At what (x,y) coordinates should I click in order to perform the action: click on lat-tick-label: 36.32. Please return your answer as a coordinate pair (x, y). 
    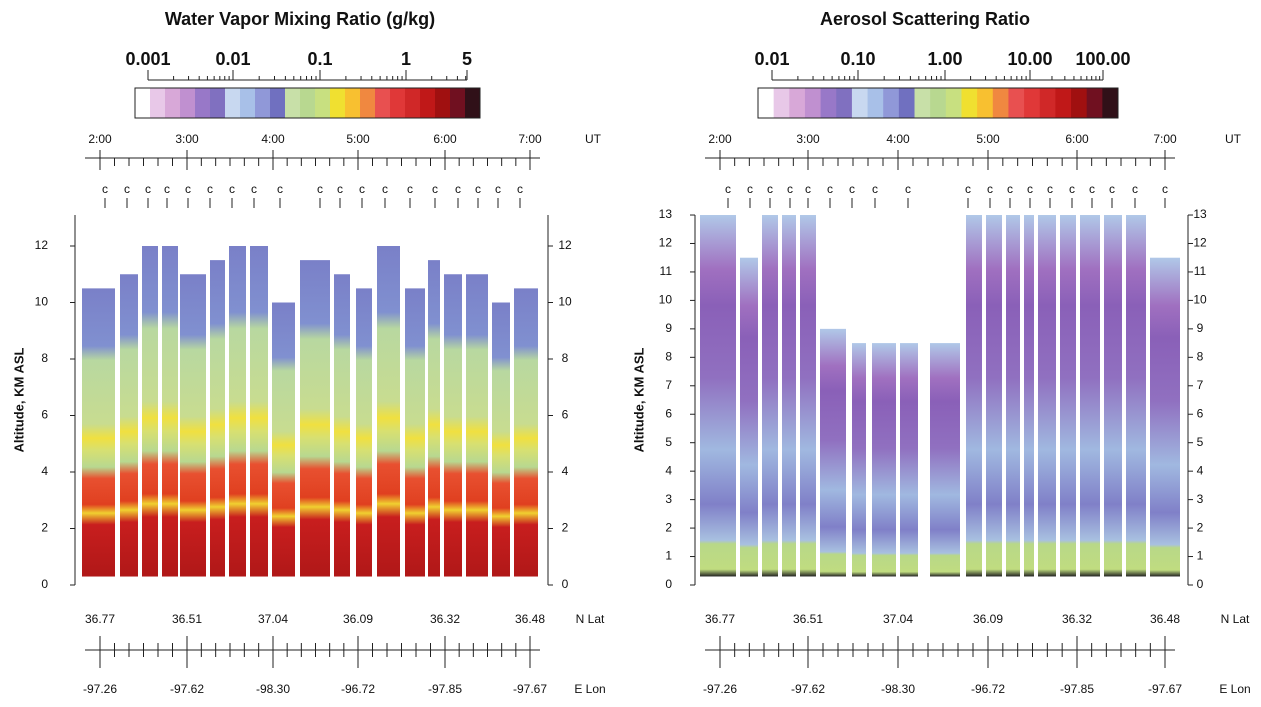
    Looking at the image, I should click on (445, 619).